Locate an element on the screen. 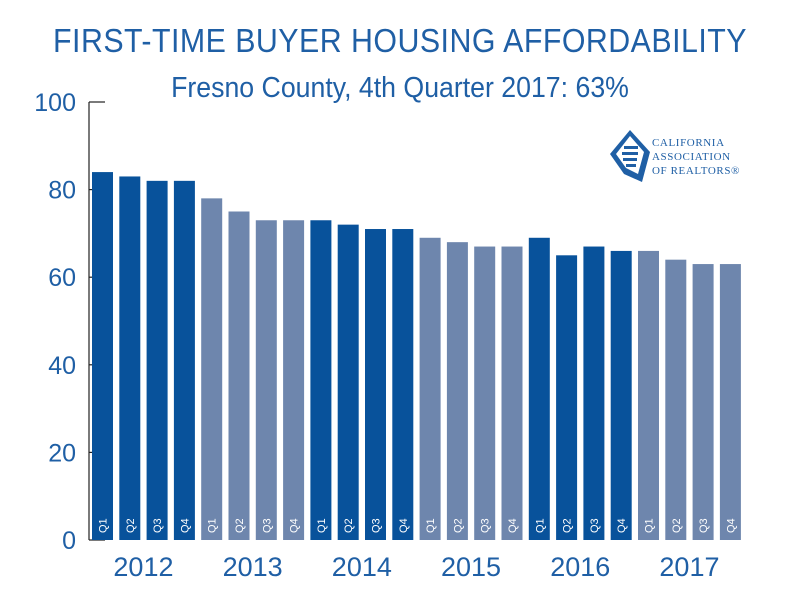  y-tick-label: 100 is located at coordinates (55, 103).